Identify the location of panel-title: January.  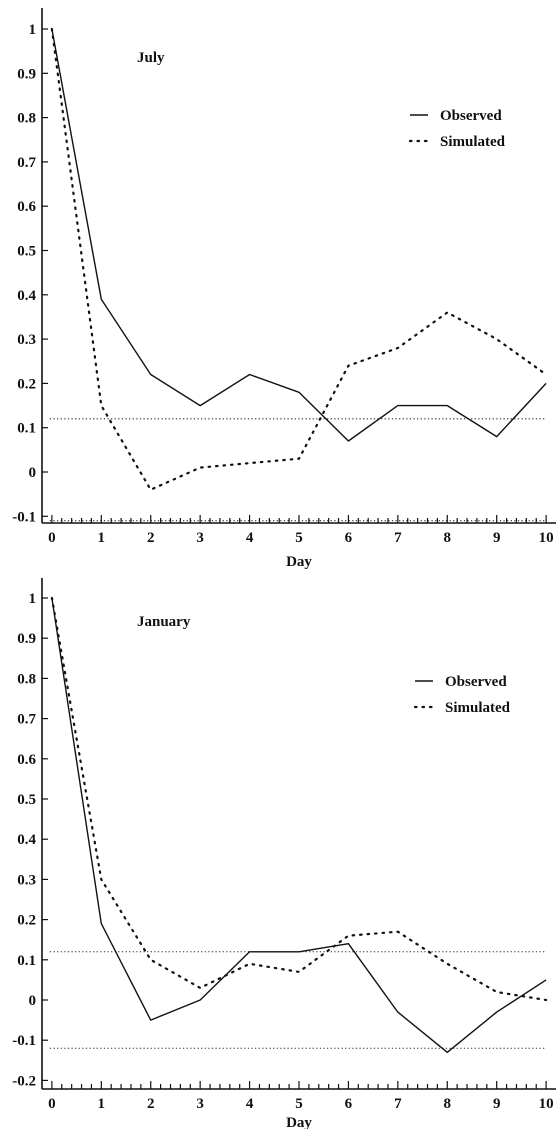
(164, 622).